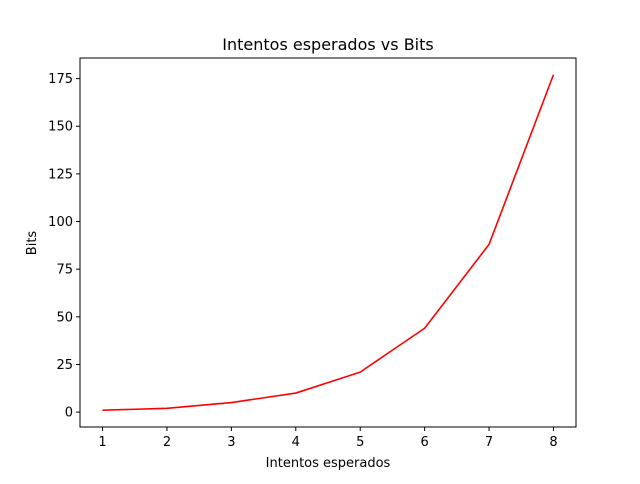 This screenshot has width=640, height=484. Describe the element at coordinates (360, 442) in the screenshot. I see `x-tick-label: 5` at that location.